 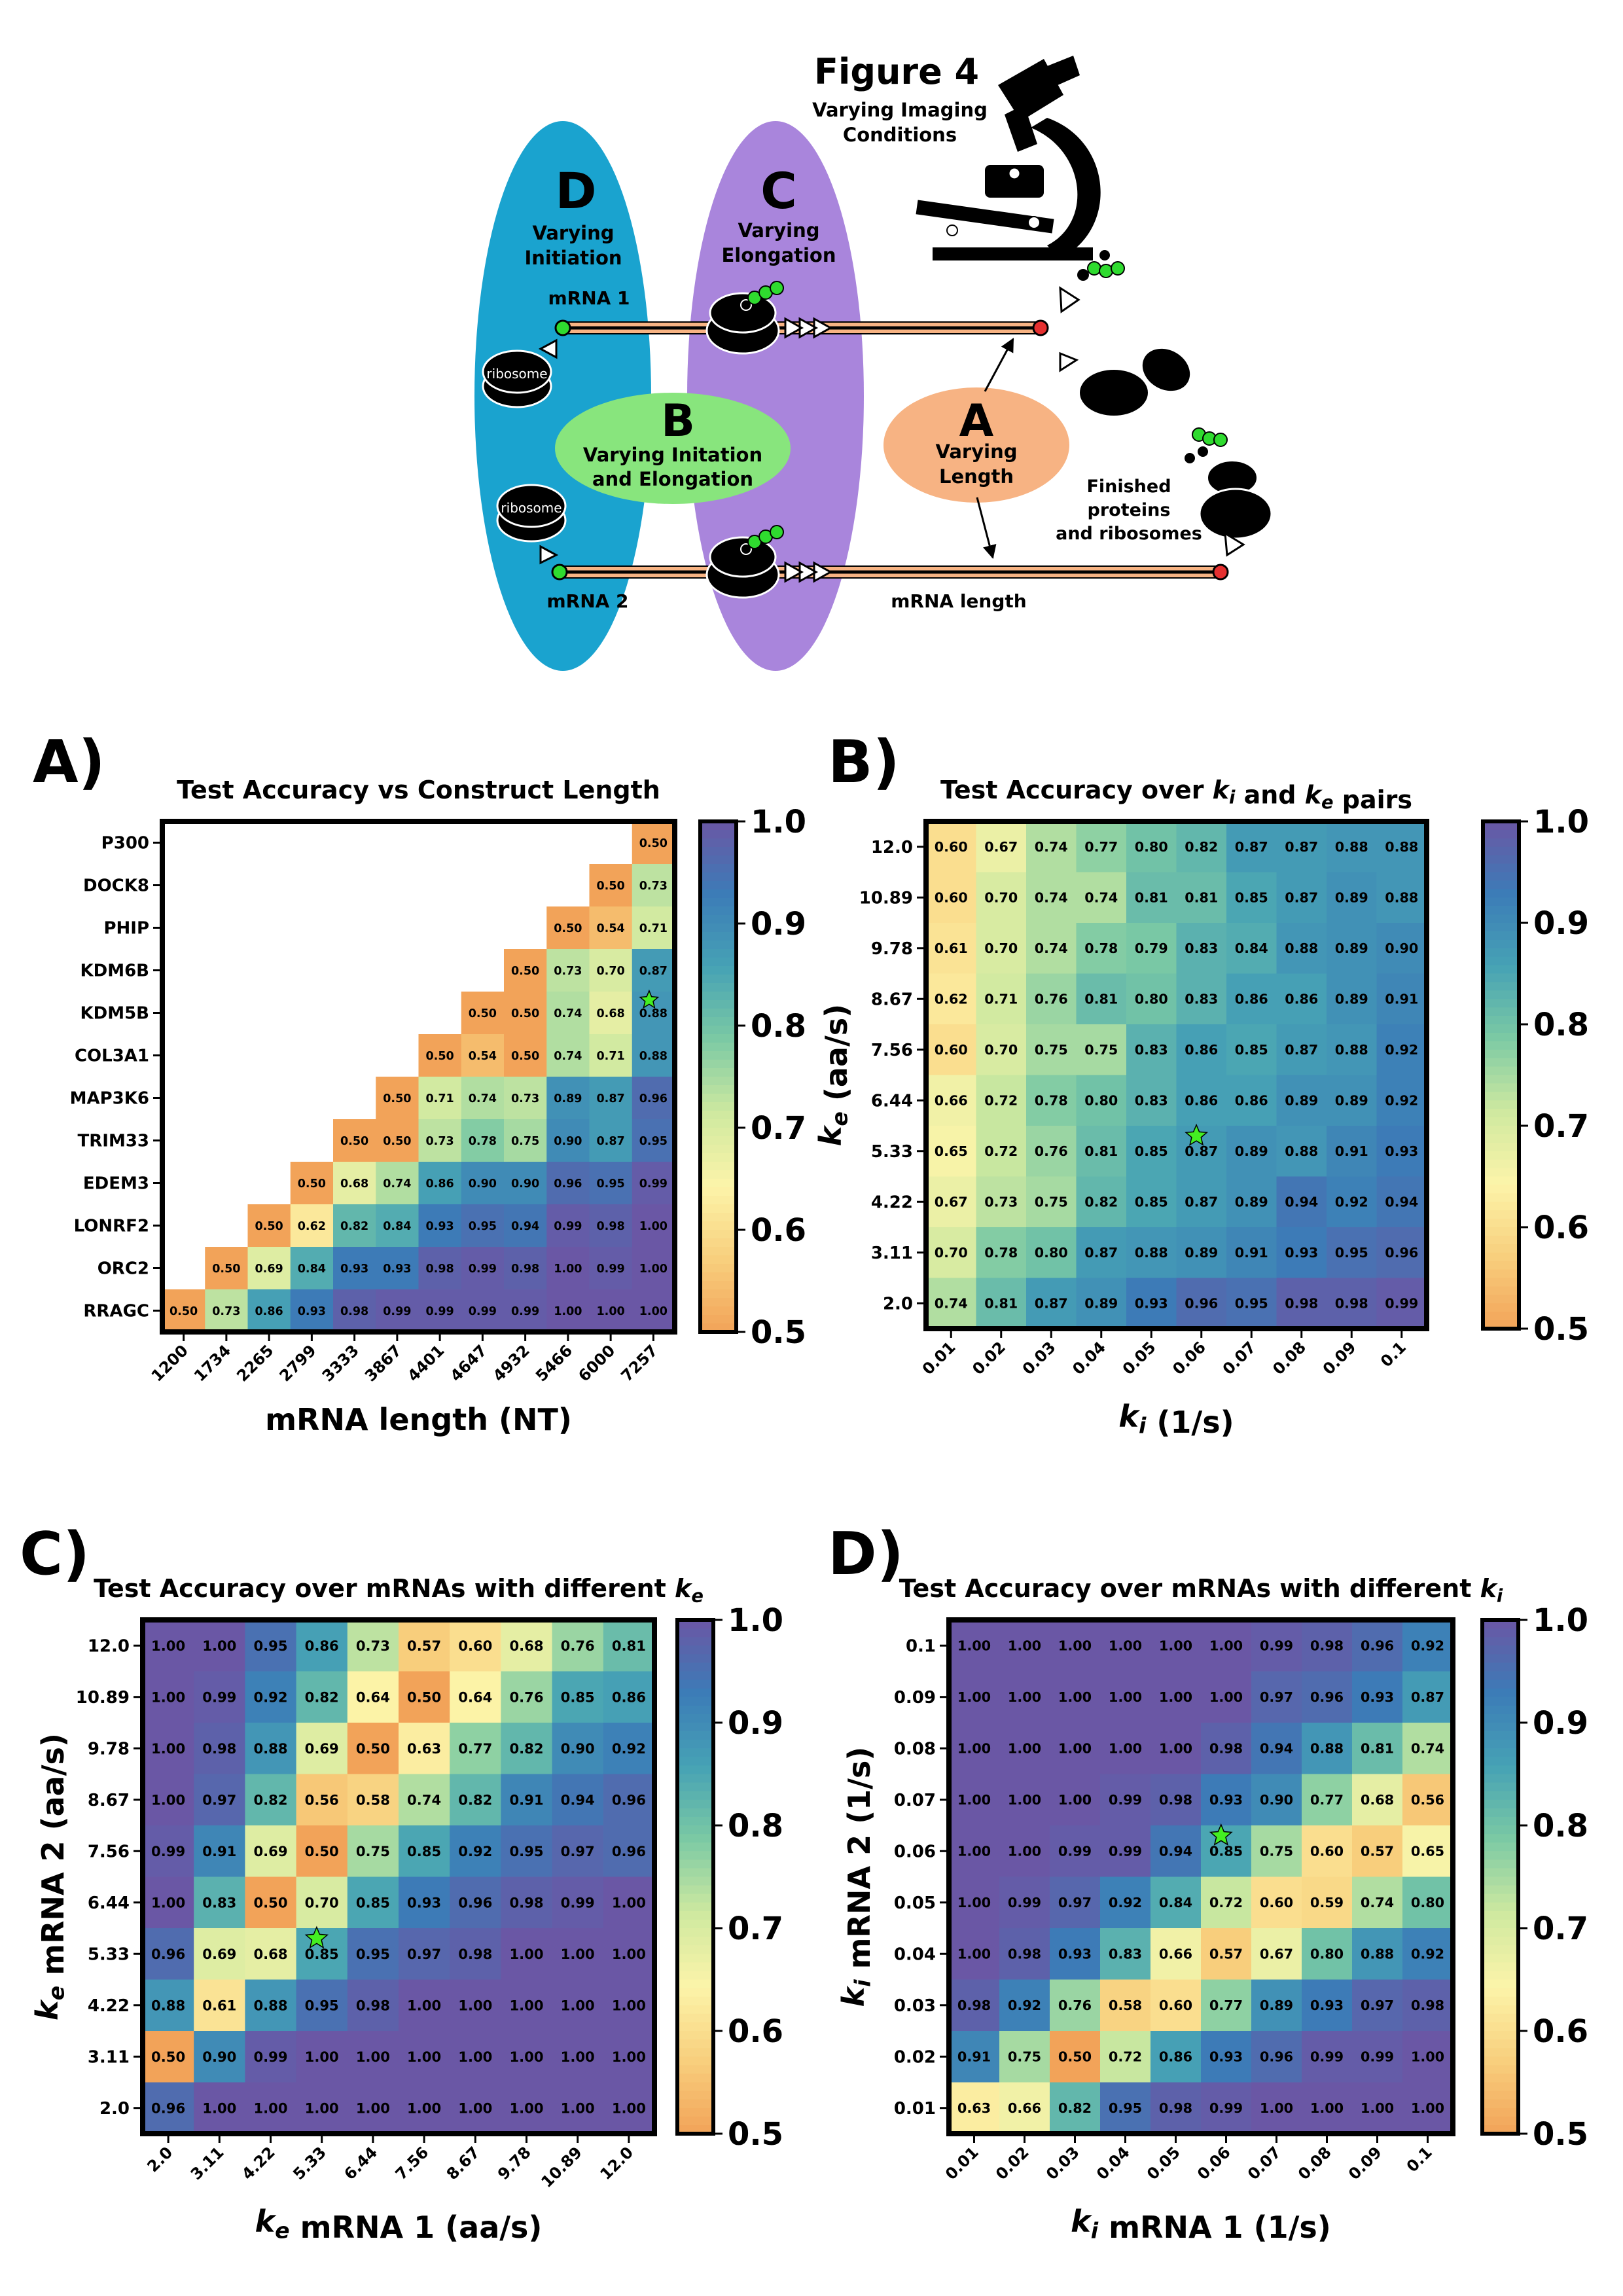 I want to click on cell-value-label: 0.77, so click(x=475, y=1748).